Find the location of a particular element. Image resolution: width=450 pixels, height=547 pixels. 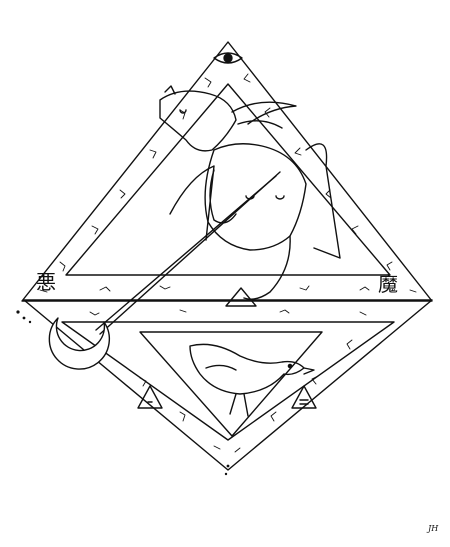

inner-triangle-frame is located at coordinates (231, 362).